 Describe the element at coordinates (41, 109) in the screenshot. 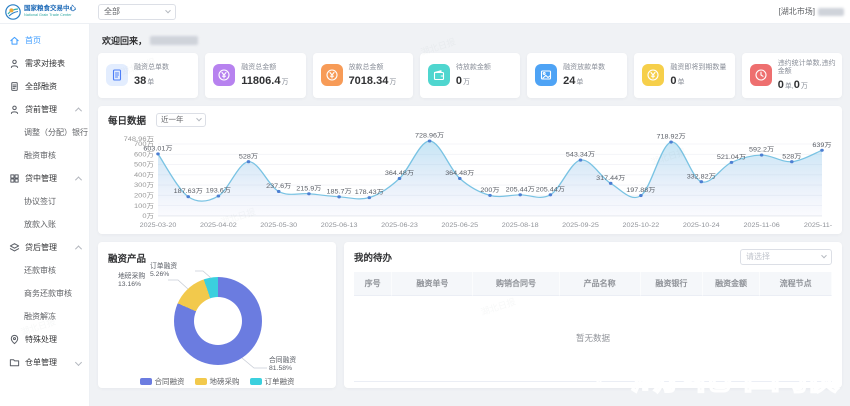

I see `sidebar-item-label: 贷前管理` at that location.